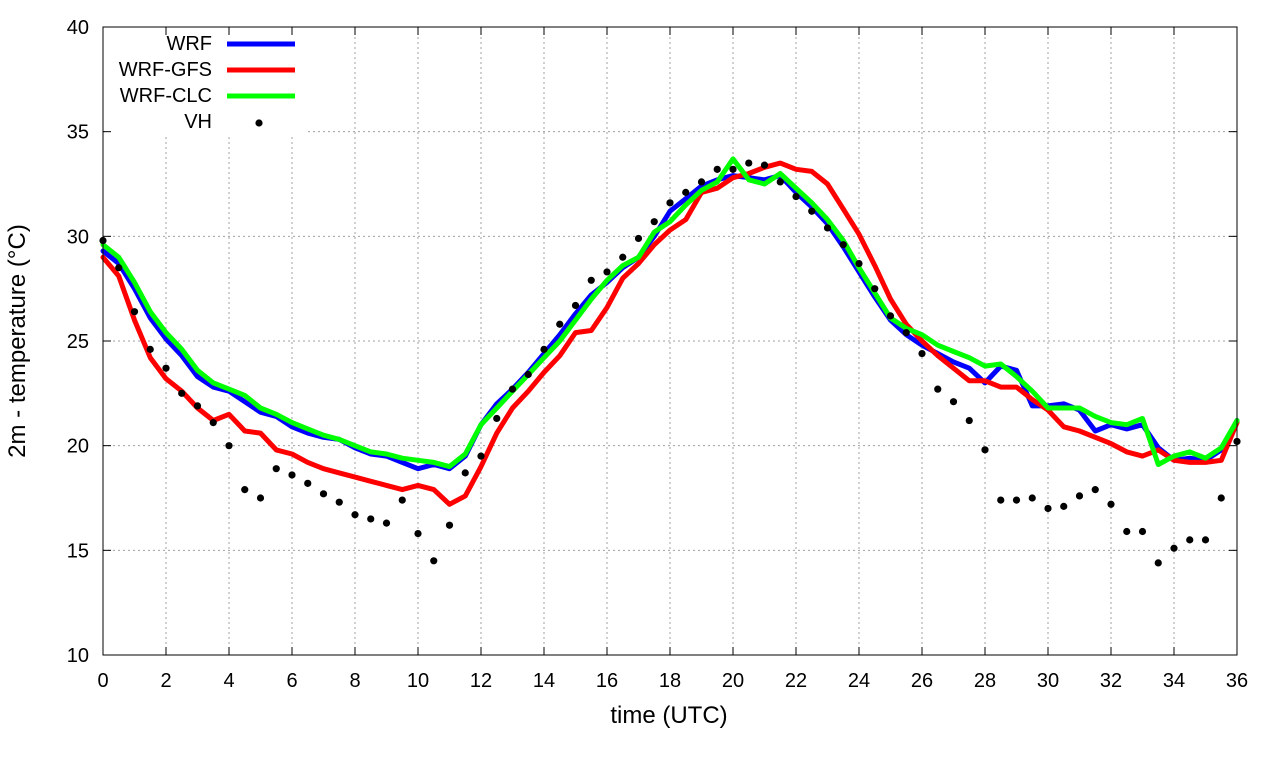 This screenshot has width=1280, height=760. Describe the element at coordinates (78, 656) in the screenshot. I see `y-tick-label: 10` at that location.